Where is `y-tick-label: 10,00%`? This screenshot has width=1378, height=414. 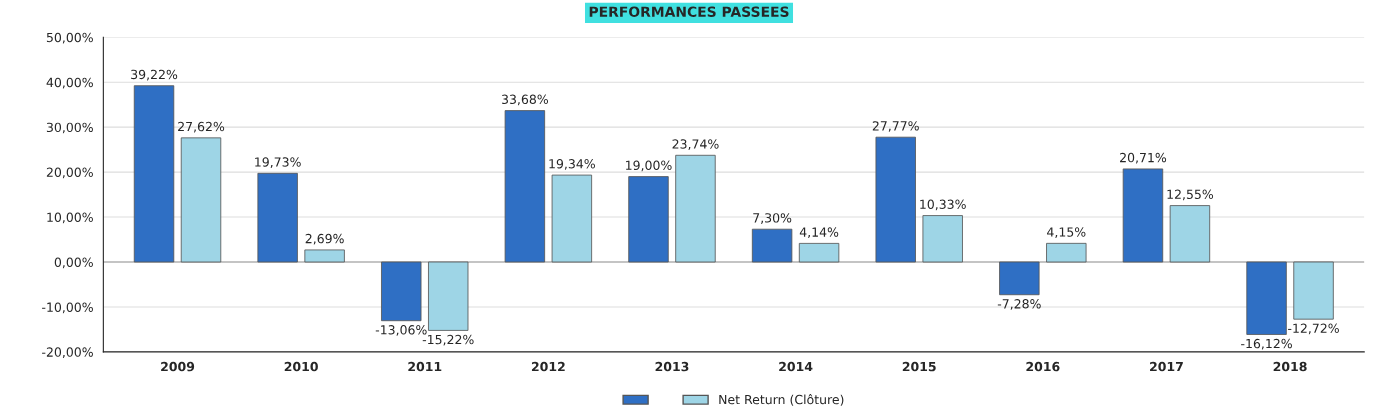
y-tick-label: 10,00% is located at coordinates (70, 218).